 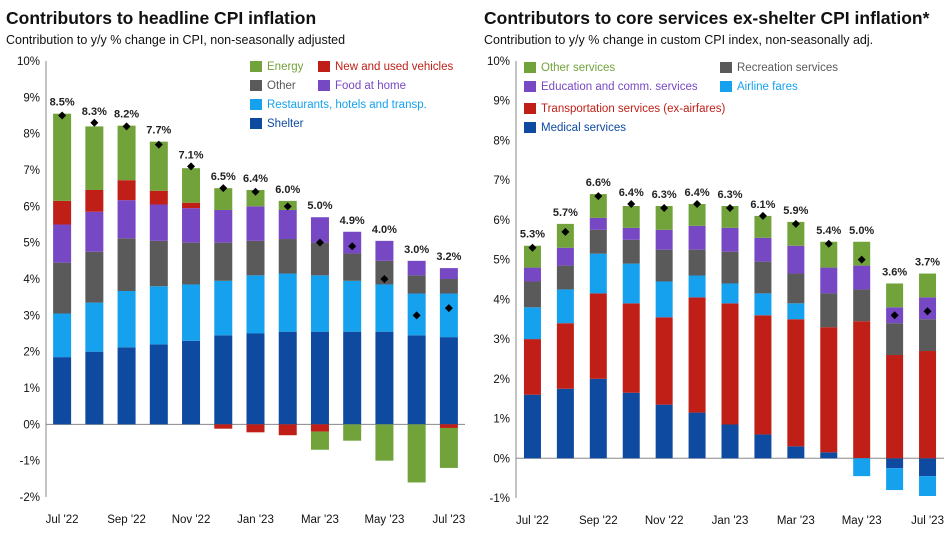 I want to click on headline-label: 6.6%, so click(x=598, y=183).